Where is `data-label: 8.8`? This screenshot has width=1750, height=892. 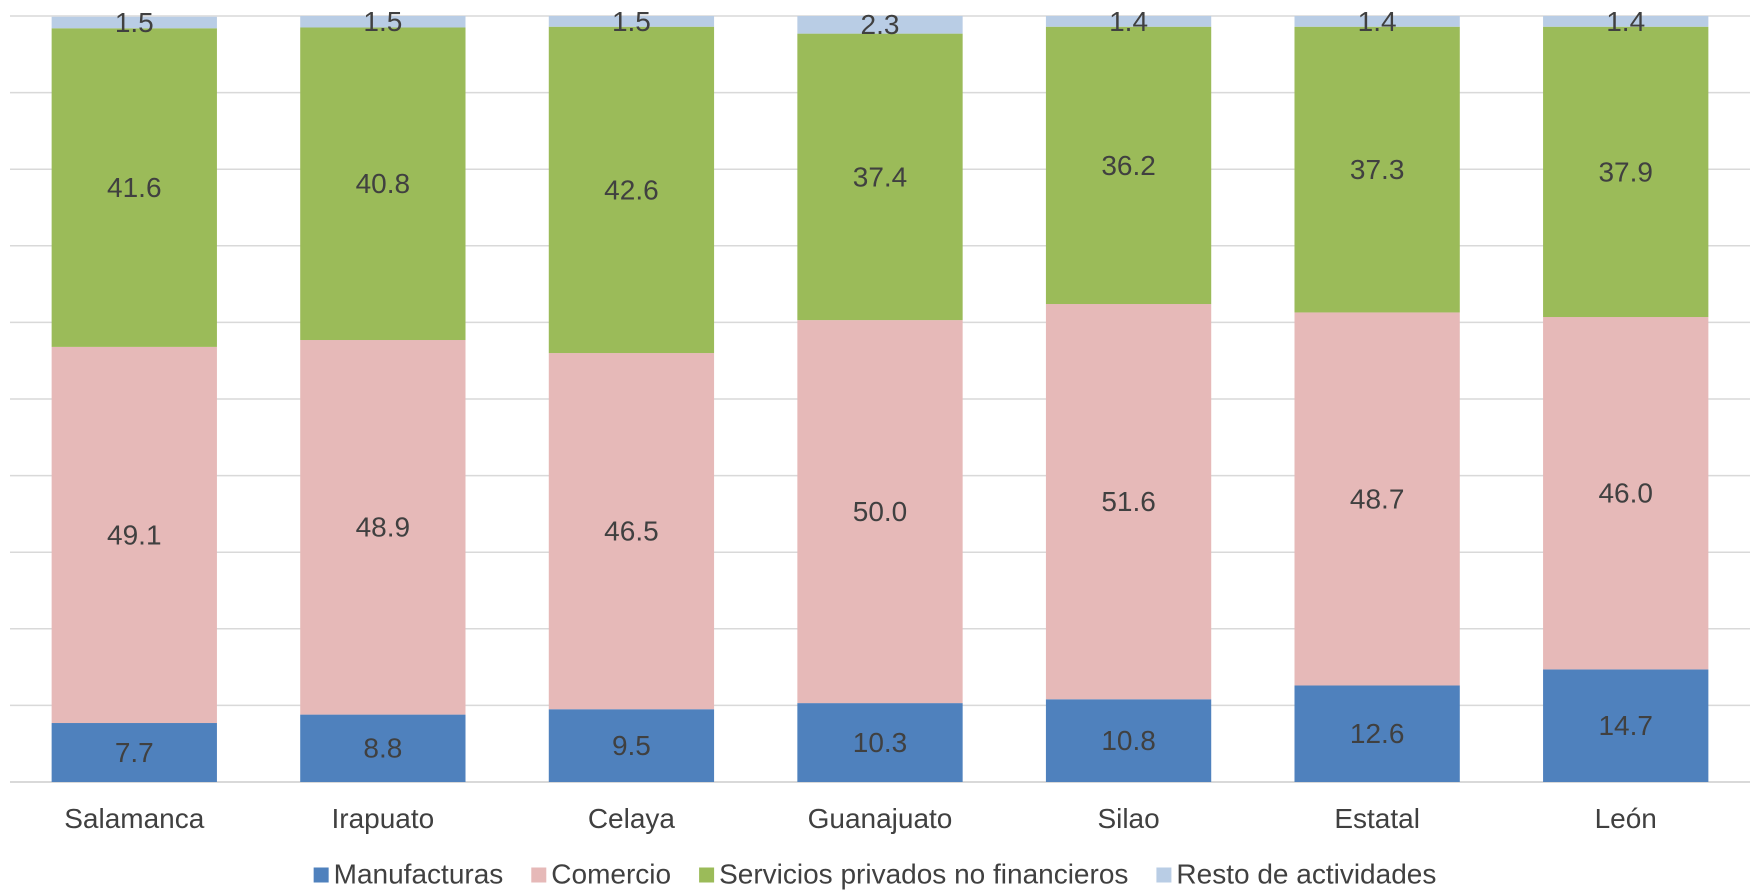 data-label: 8.8 is located at coordinates (382, 748).